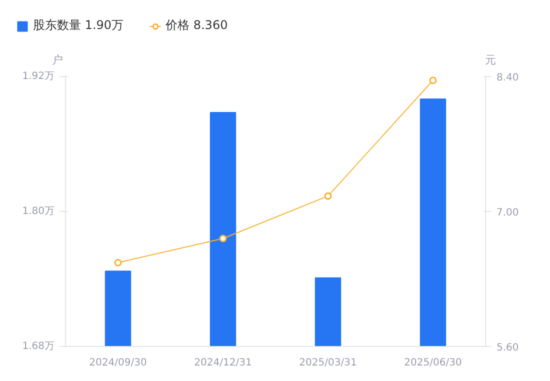  Describe the element at coordinates (433, 363) in the screenshot. I see `x-tick-label: 2025/06/30` at that location.